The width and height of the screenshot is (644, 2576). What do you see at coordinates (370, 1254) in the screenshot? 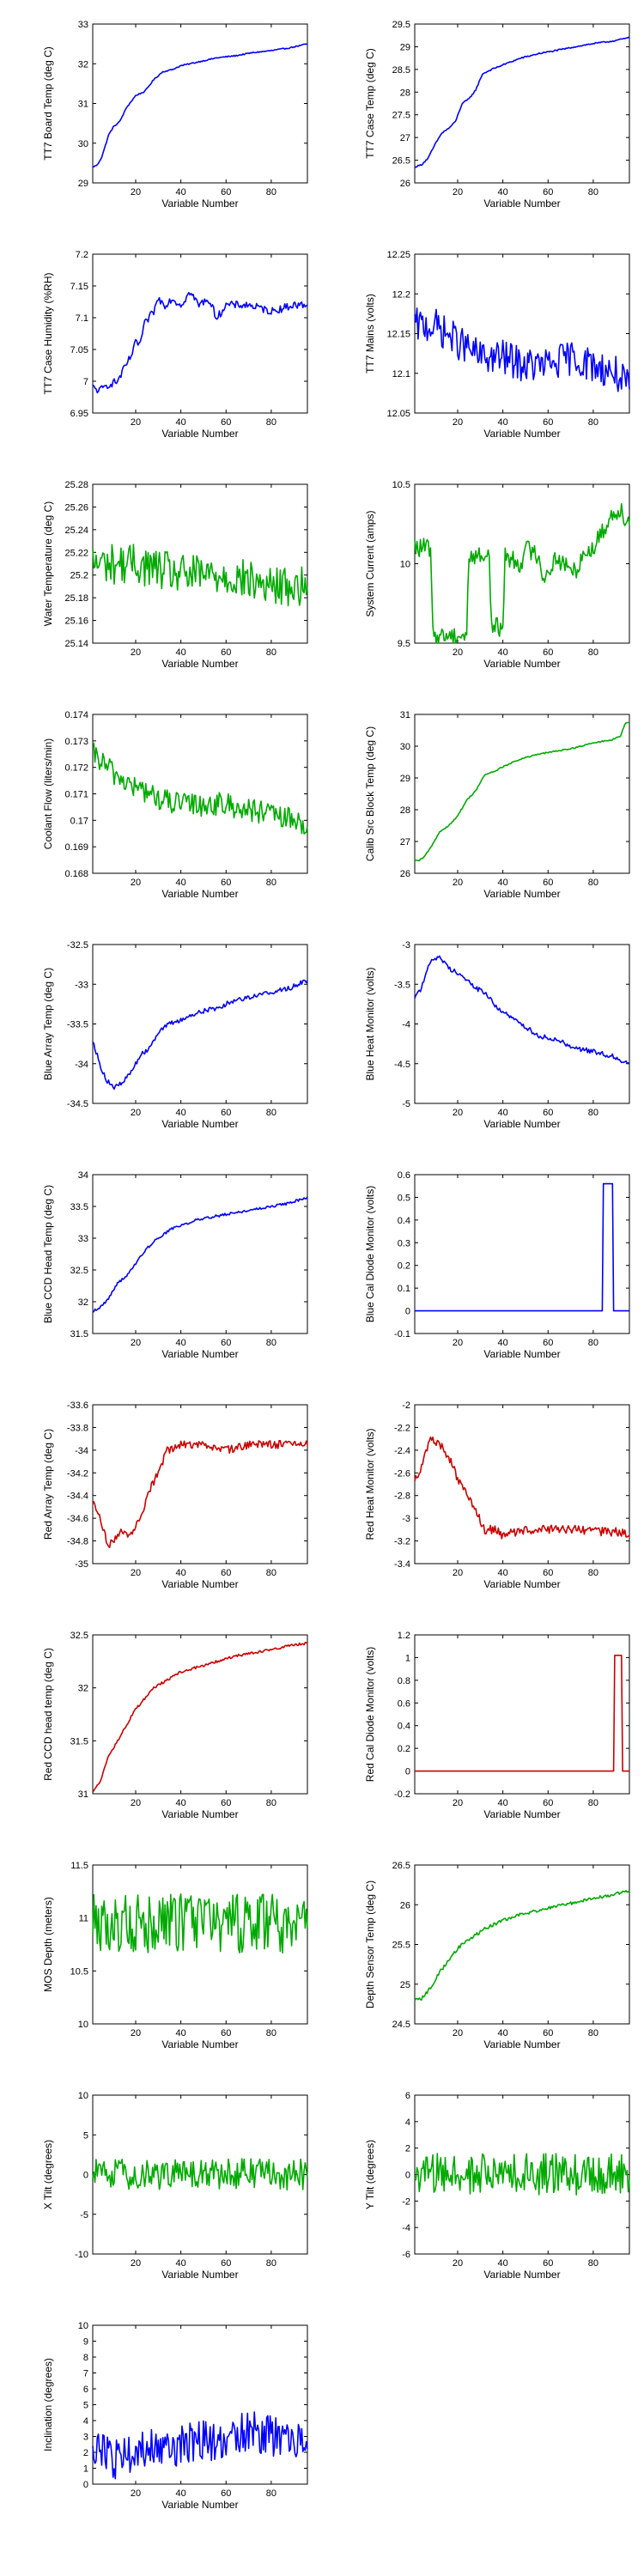
I see `y-axis-label: Blue Cal Diode Monitor (volts)` at bounding box center [370, 1254].